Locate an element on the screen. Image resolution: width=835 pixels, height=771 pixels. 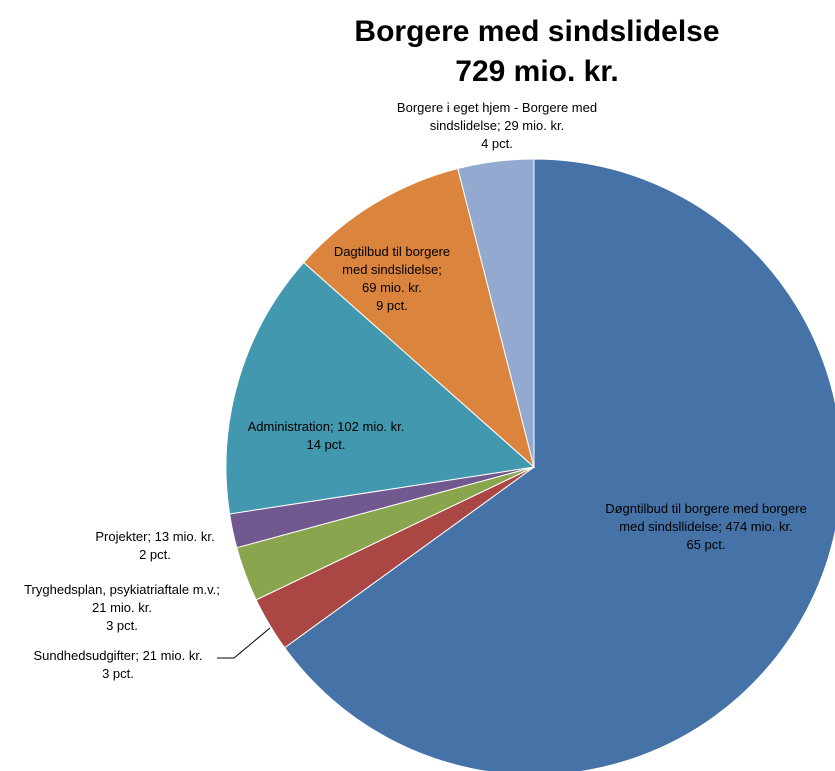
slice-label-line: Administration; 102 mio. kr. is located at coordinates (326, 426).